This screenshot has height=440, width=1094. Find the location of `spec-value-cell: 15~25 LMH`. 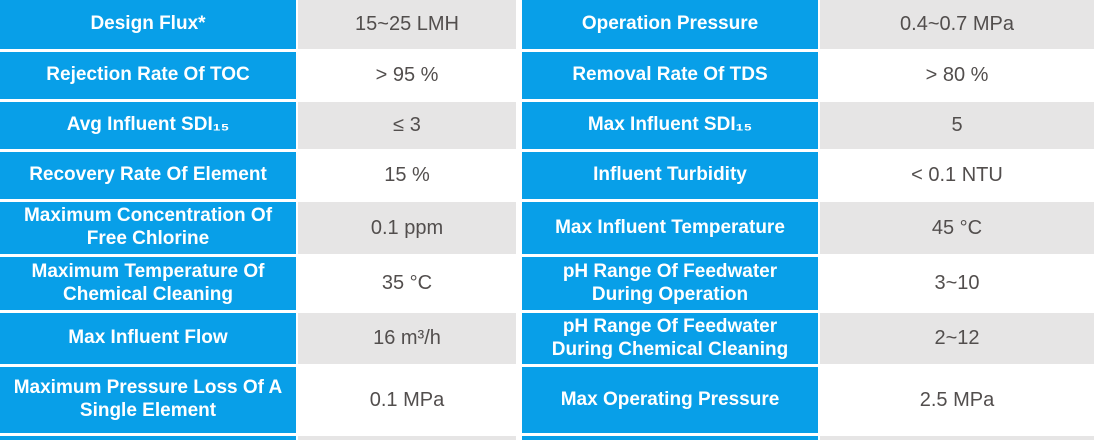

spec-value-cell: 15~25 LMH is located at coordinates (407, 24).